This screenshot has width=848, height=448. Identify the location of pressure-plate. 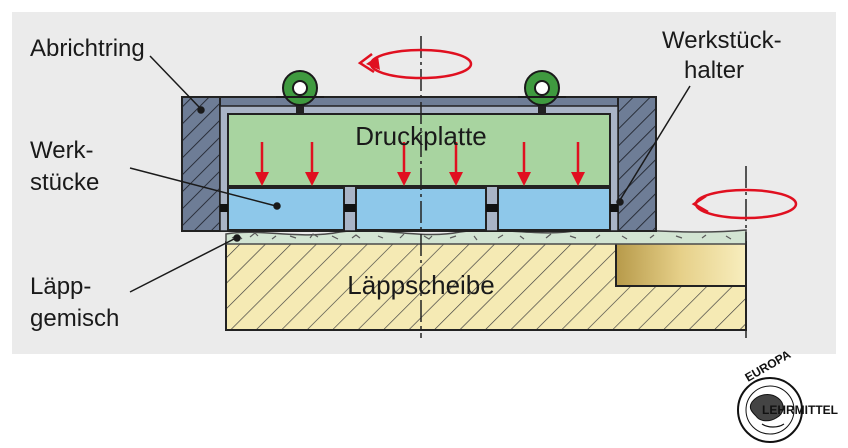
(419, 150).